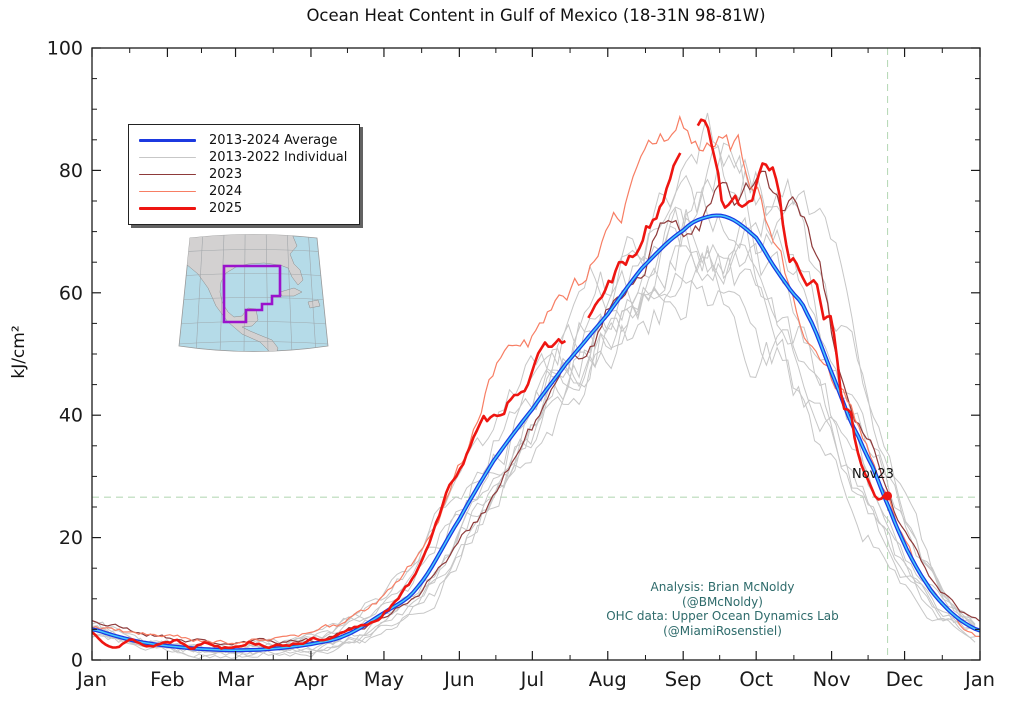 The height and width of the screenshot is (717, 1024). What do you see at coordinates (722, 587) in the screenshot?
I see `credit-line-1: Analysis: Brian McNoldy` at bounding box center [722, 587].